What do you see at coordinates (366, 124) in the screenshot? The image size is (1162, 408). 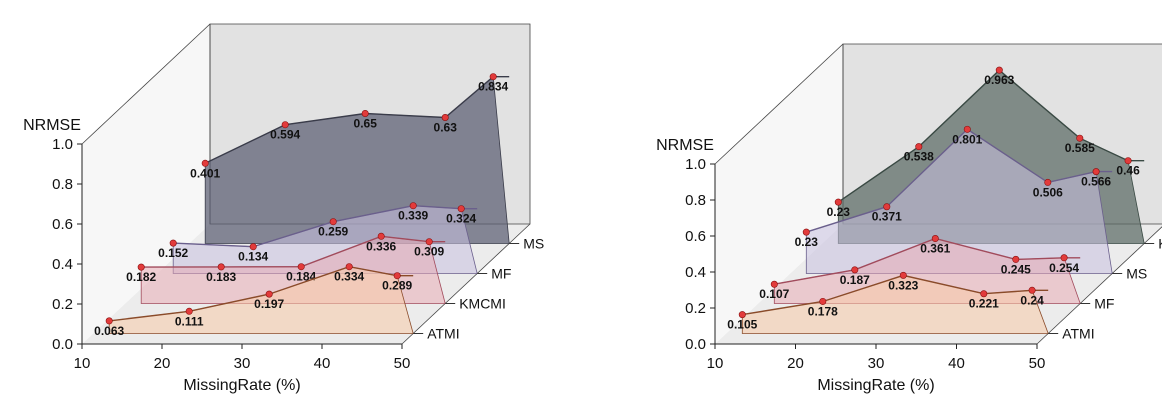 I see `data-label: 0.65` at bounding box center [366, 124].